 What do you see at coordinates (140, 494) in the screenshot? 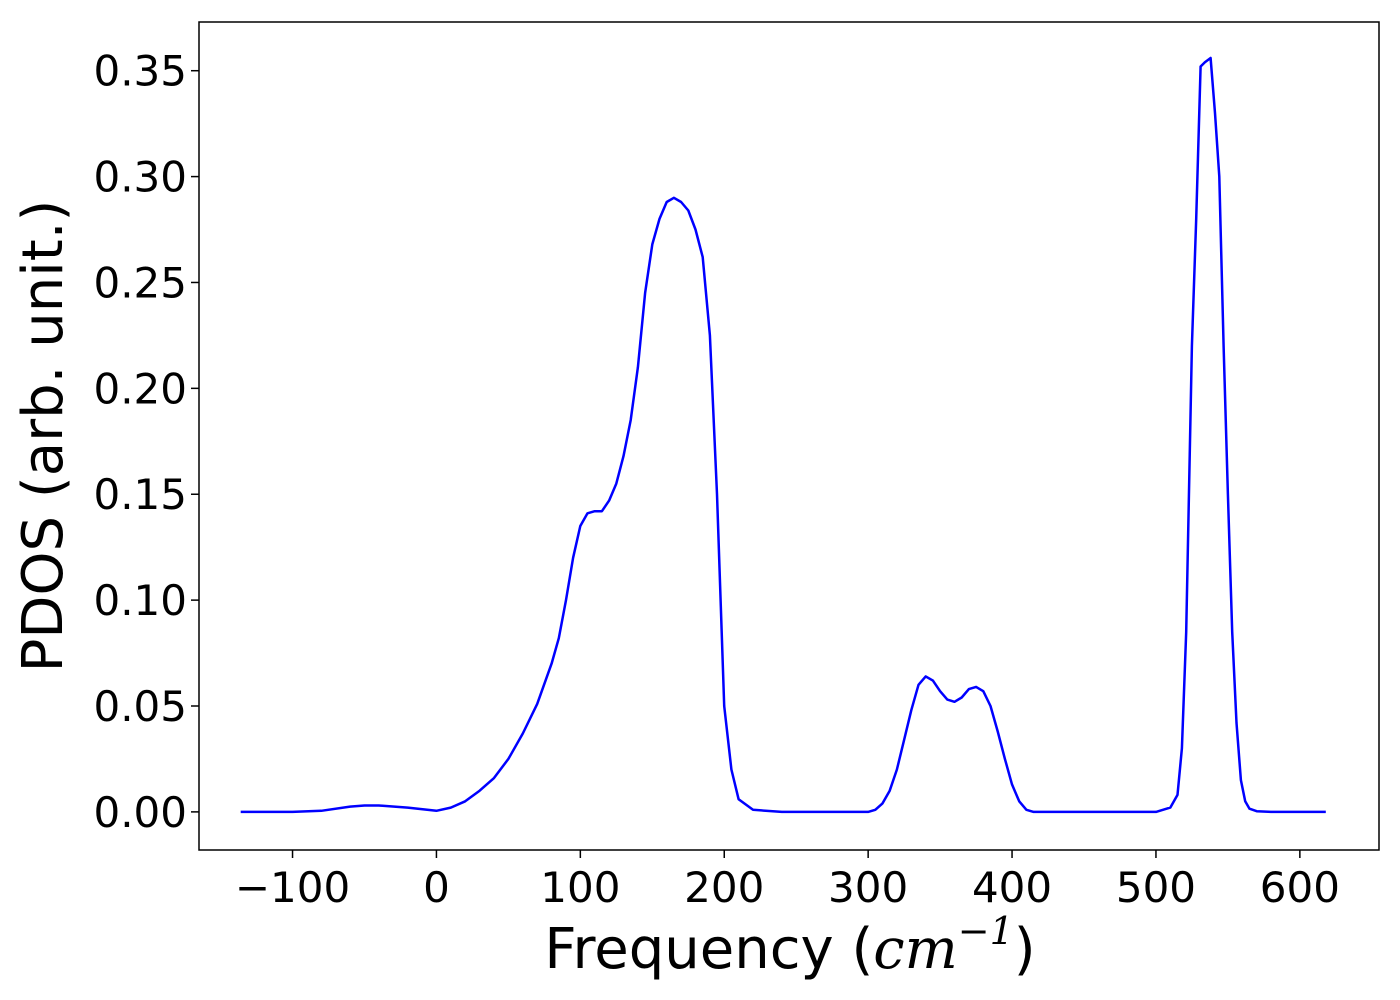
I see `y-tick-label: 0.15` at bounding box center [140, 494].